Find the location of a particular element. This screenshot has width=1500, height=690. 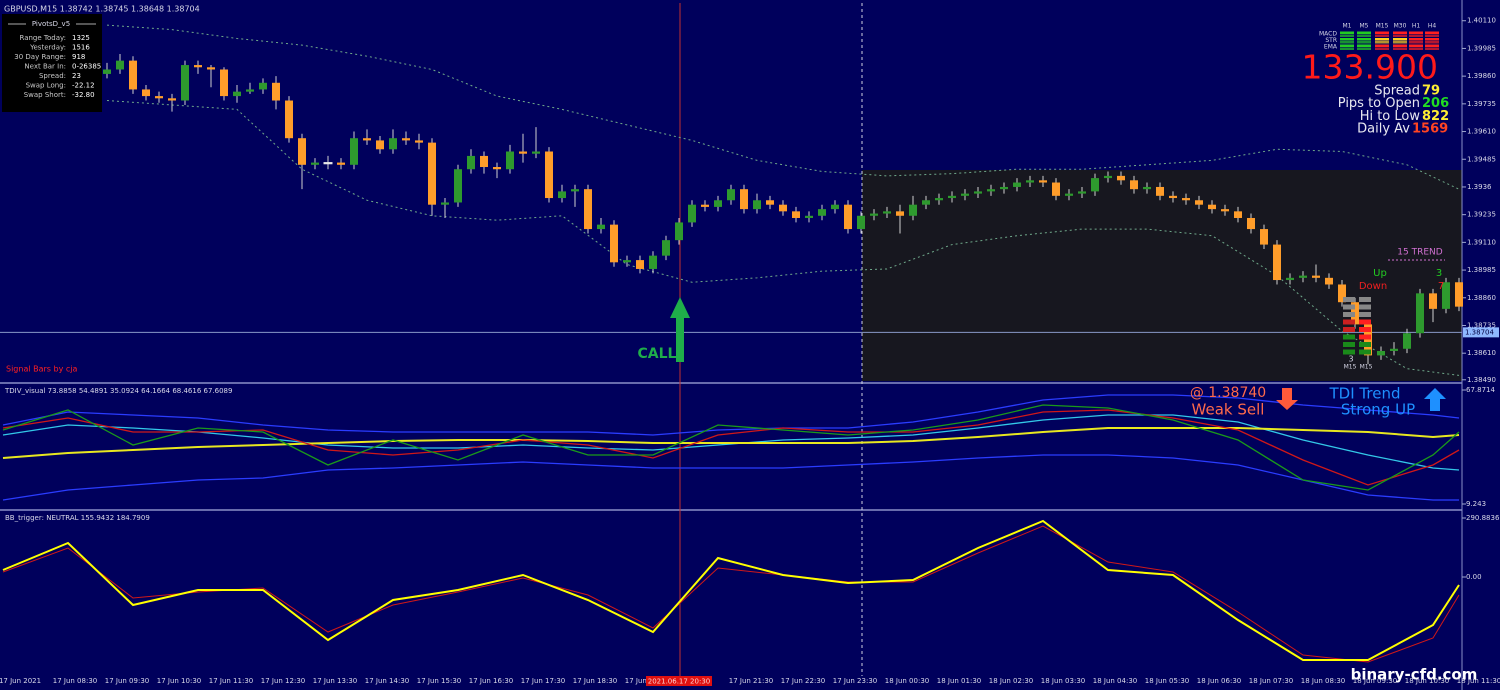

time-label: 18 Jun 01:30 is located at coordinates (959, 681).